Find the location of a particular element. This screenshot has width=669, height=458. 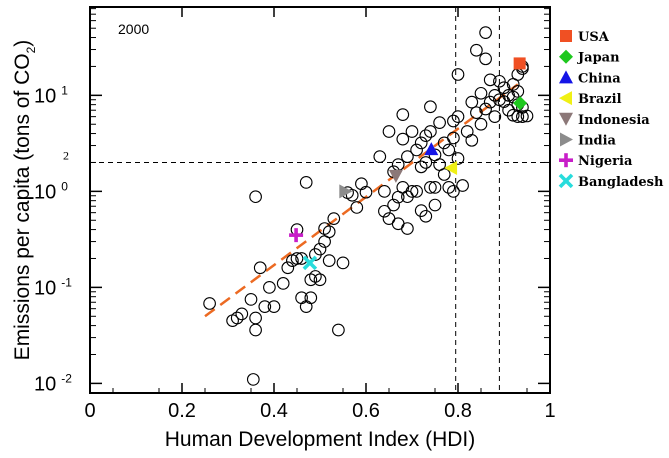

y-tick-label: 10 0 is located at coordinates (51, 191).